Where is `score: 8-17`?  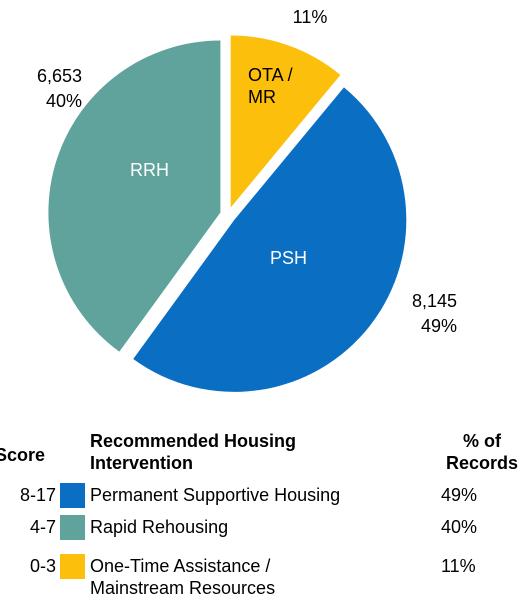 score: 8-17 is located at coordinates (37, 495).